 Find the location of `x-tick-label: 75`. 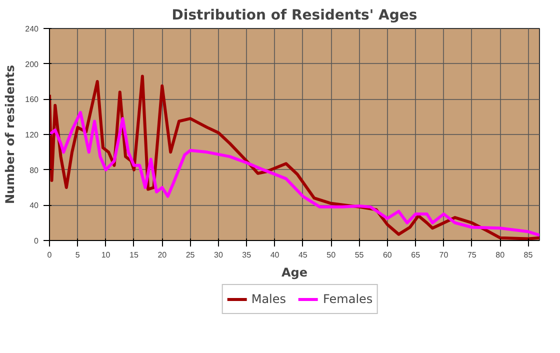

x-tick-label: 75 is located at coordinates (472, 255).